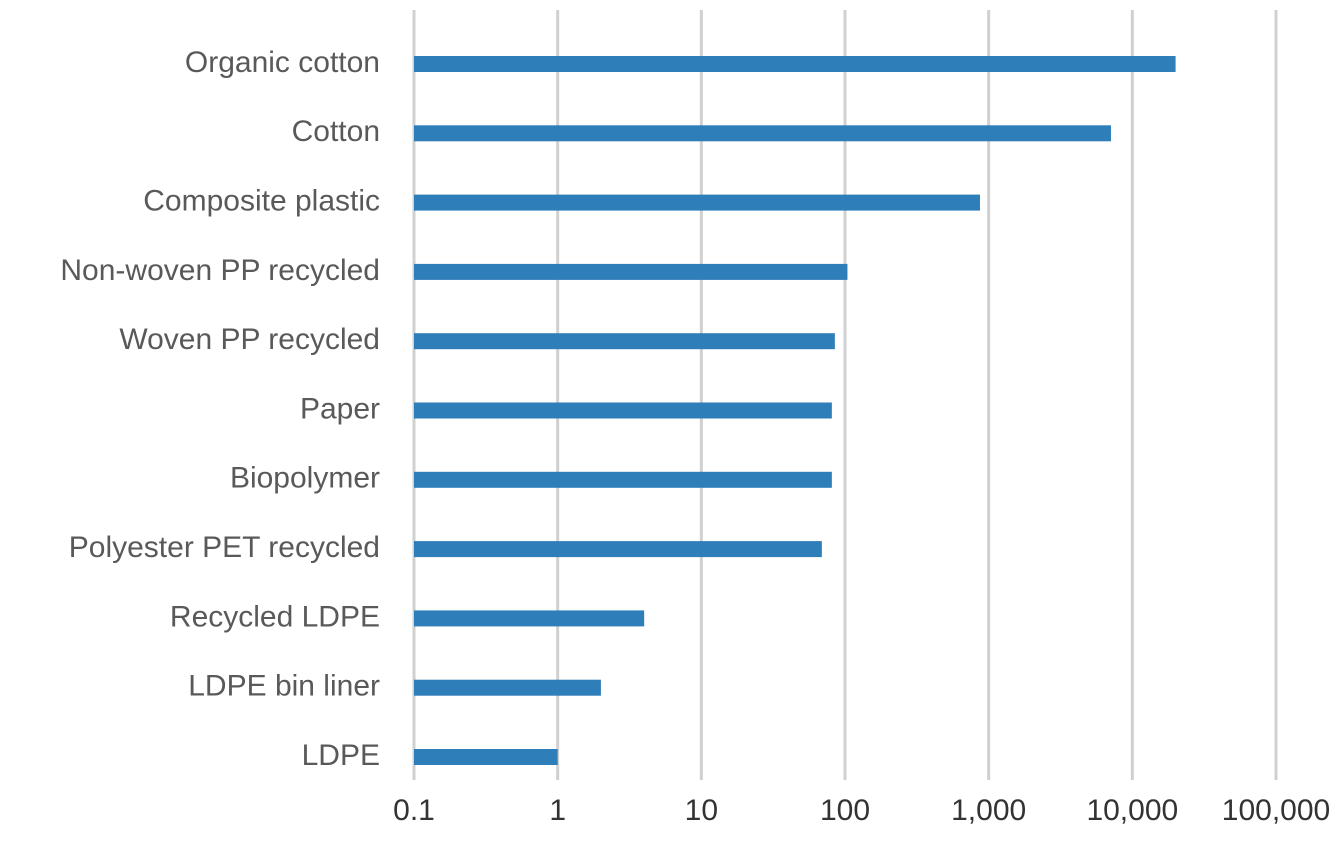 This screenshot has height=845, width=1341. What do you see at coordinates (275, 616) in the screenshot?
I see `category-label: Recycled LDPE` at bounding box center [275, 616].